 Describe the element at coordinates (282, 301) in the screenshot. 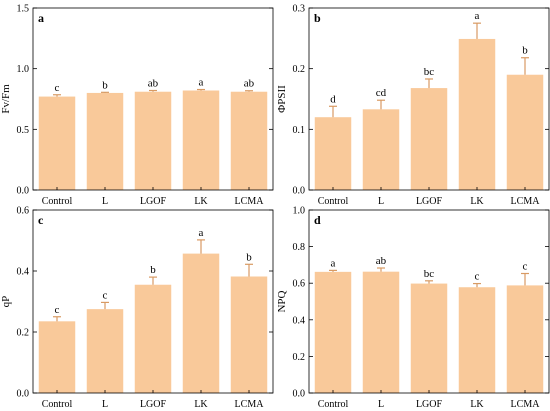

I see `y-axis-label: NPQ` at that location.